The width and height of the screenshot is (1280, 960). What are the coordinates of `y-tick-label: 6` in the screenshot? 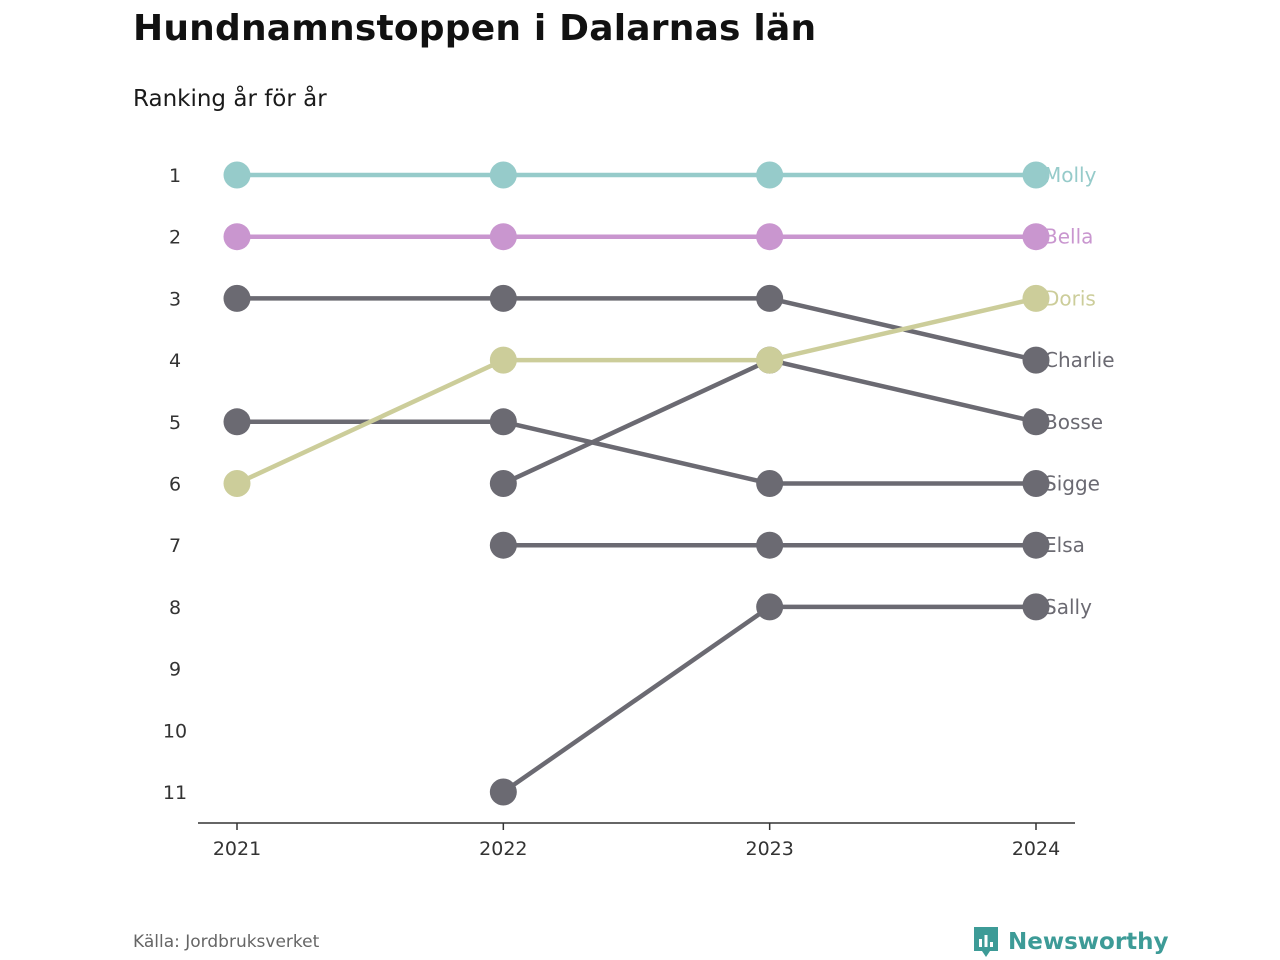 It's located at (175, 485).